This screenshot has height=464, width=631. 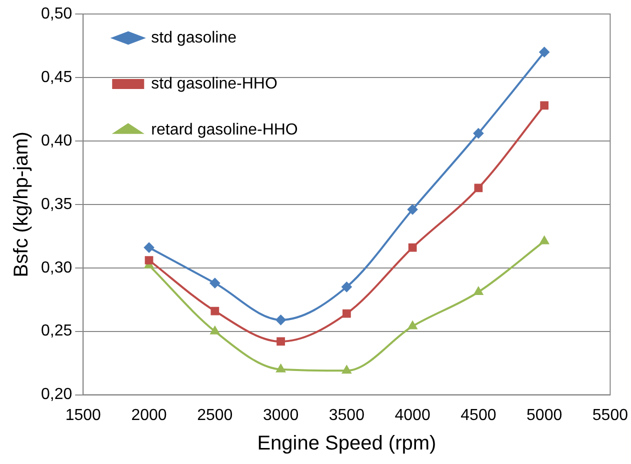 What do you see at coordinates (83, 415) in the screenshot?
I see `x-tick-label: 1500` at bounding box center [83, 415].